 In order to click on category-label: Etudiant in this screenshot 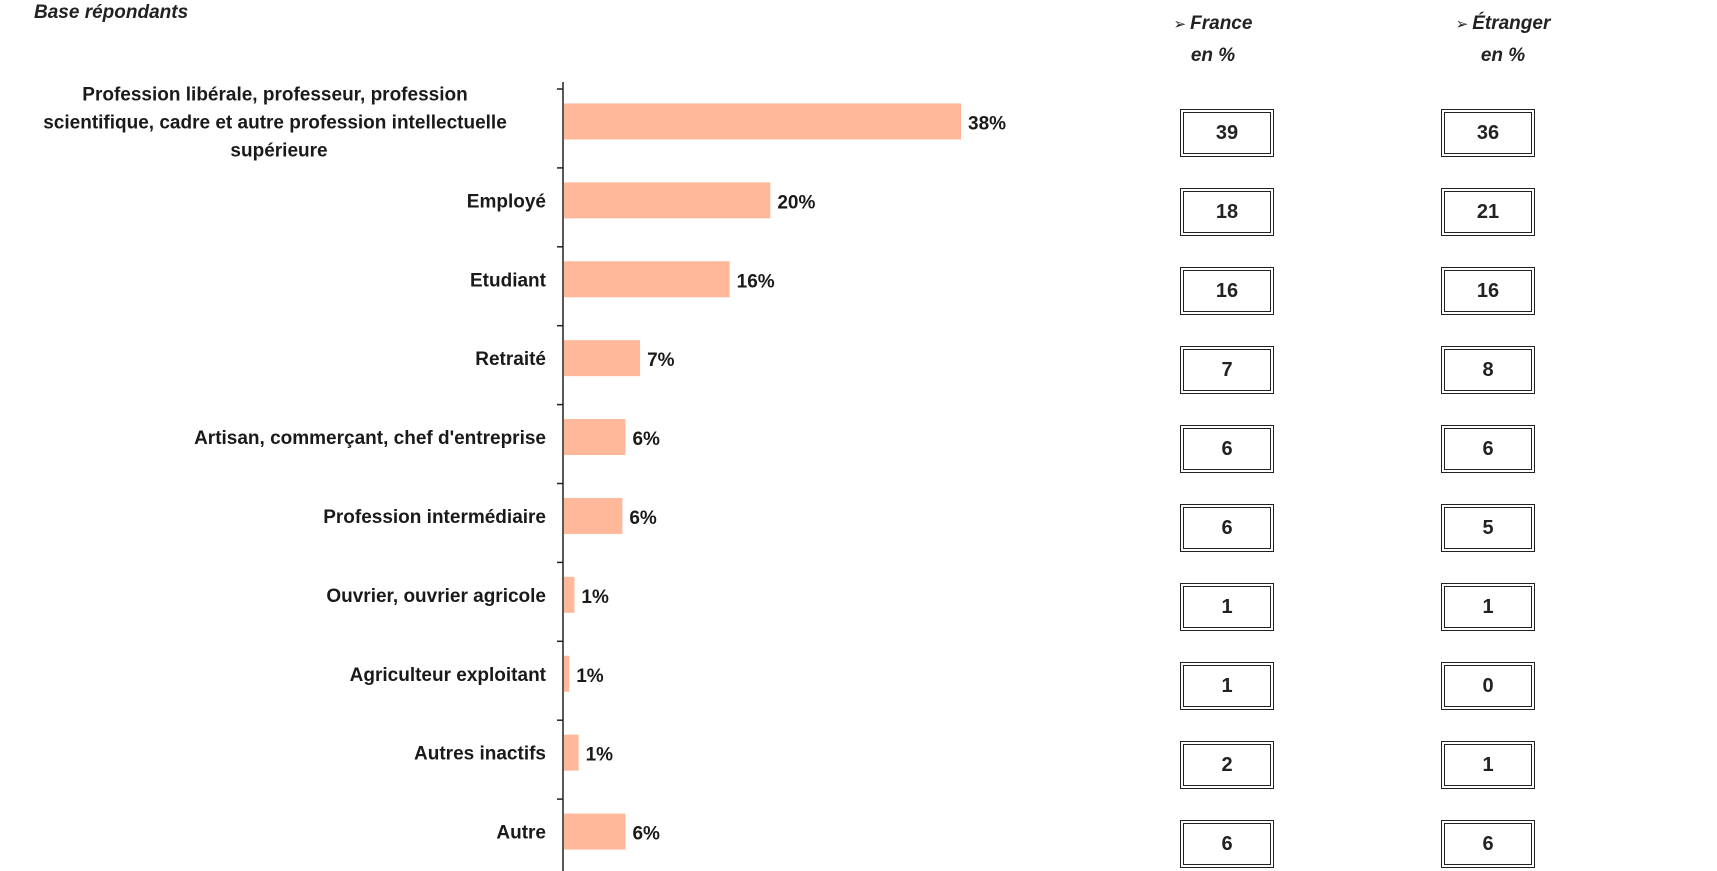, I will do `click(508, 280)`.